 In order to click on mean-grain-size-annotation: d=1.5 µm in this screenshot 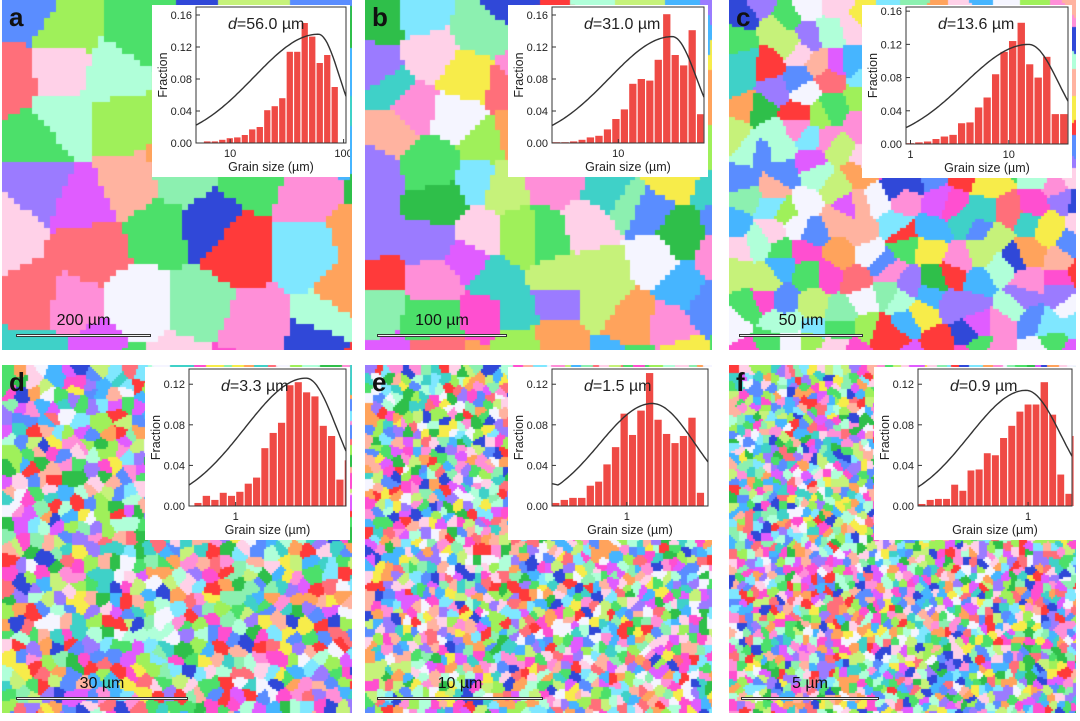, I will do `click(617, 386)`.